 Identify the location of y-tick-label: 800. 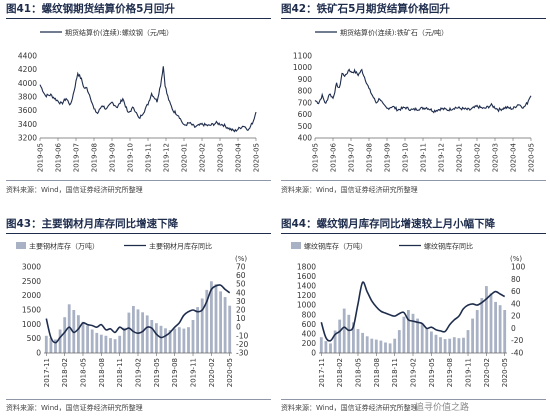
(305, 91).